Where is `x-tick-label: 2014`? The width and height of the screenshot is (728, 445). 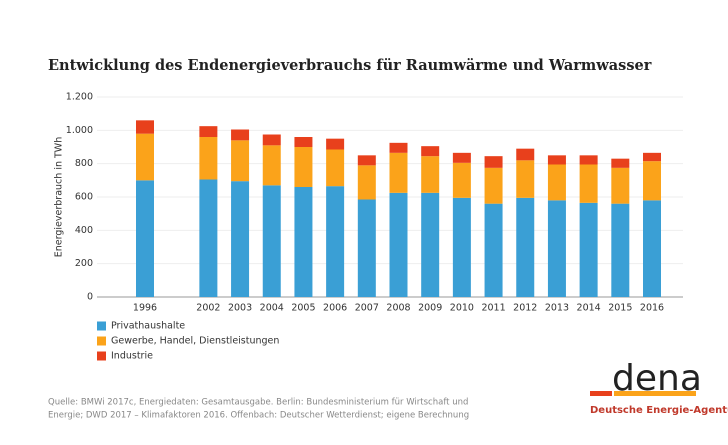 x-tick-label: 2014 is located at coordinates (589, 308).